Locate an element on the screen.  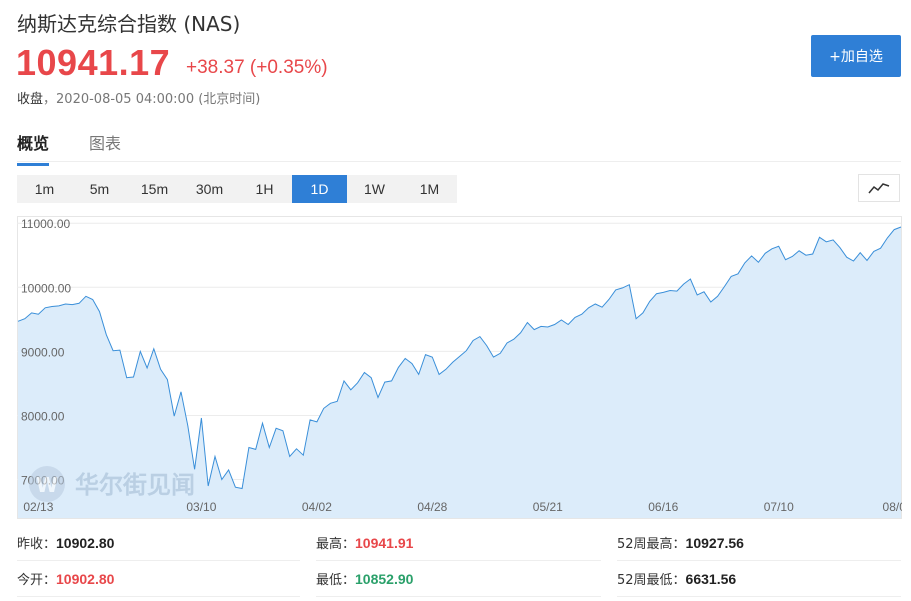
stat-value: 10927.56 is located at coordinates (714, 543).